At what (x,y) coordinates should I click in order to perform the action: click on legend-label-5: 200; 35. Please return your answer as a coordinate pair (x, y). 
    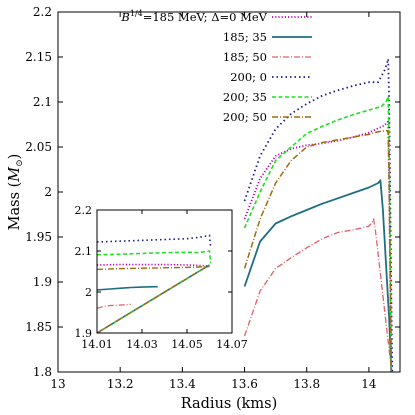
    Looking at the image, I should click on (245, 97).